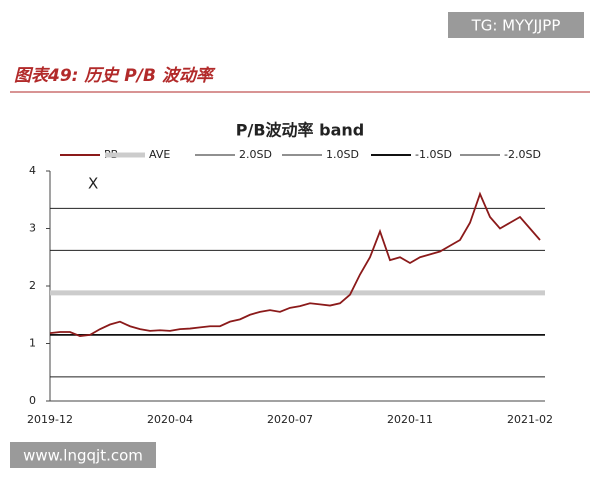 The width and height of the screenshot is (600, 484). I want to click on watermark-bottom: www.lngqjt.com, so click(83, 456).